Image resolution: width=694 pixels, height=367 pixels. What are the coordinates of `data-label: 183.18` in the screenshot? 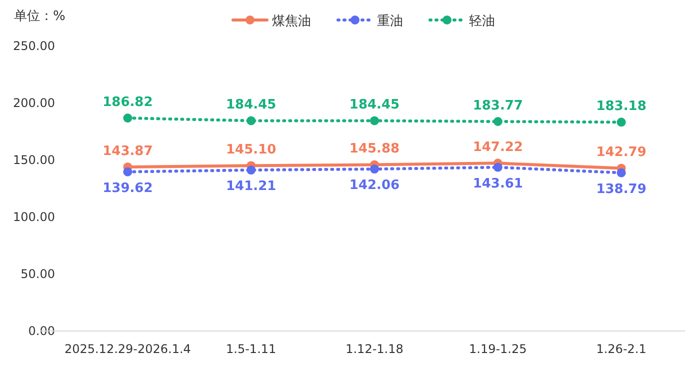 It's located at (621, 106).